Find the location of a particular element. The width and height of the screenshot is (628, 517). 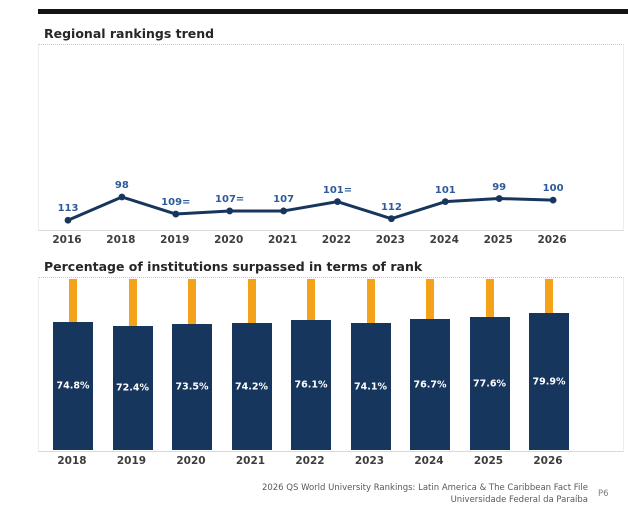

data-point-label: 109= is located at coordinates (176, 203).